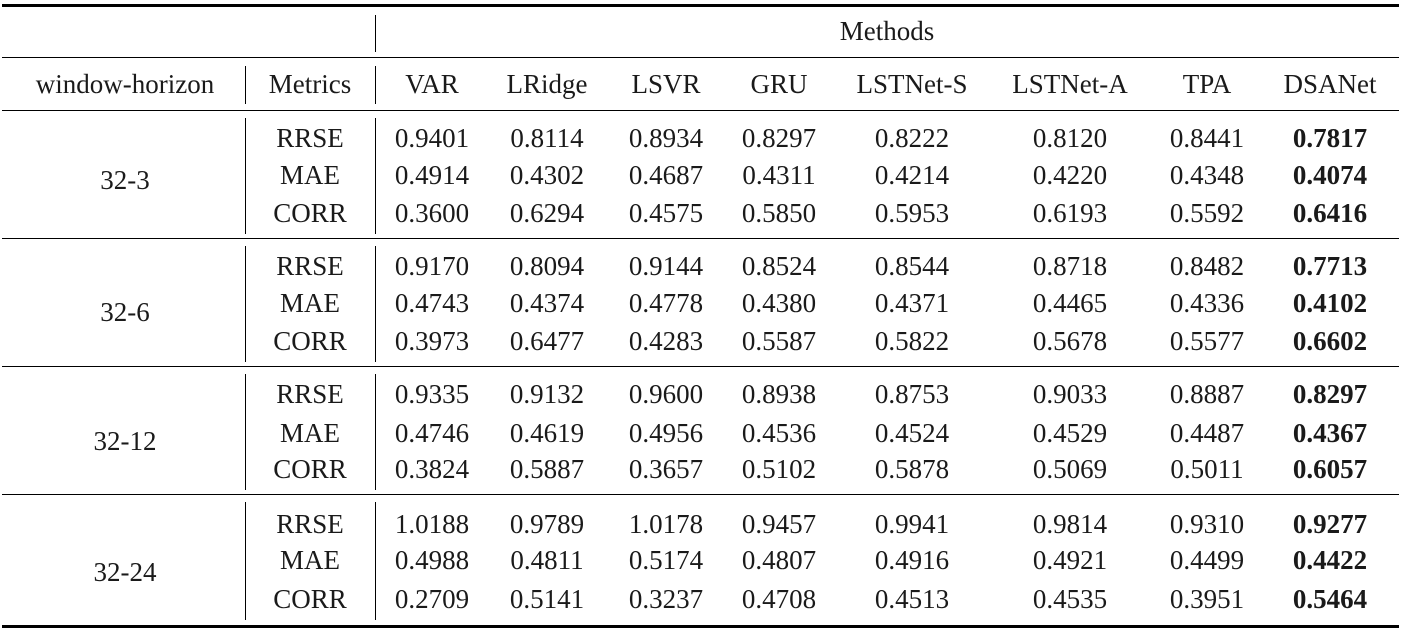 This screenshot has width=1403, height=631. Describe the element at coordinates (432, 303) in the screenshot. I see `value-cell: 0.4743` at that location.